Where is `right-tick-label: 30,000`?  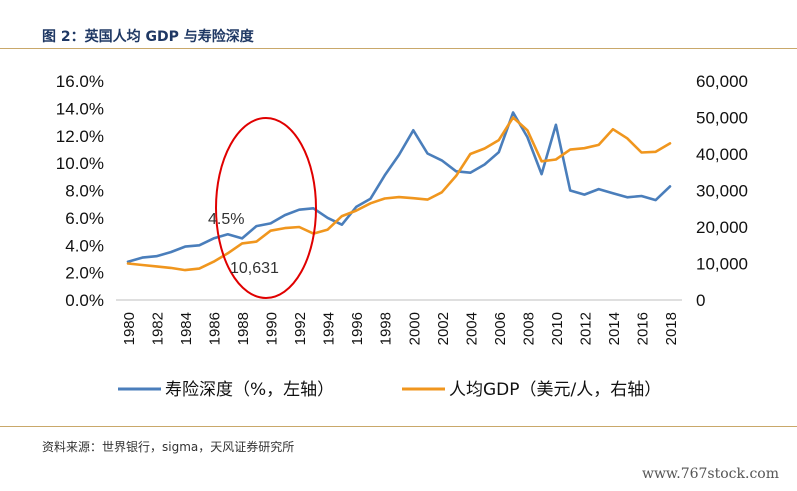 right-tick-label: 30,000 is located at coordinates (722, 191).